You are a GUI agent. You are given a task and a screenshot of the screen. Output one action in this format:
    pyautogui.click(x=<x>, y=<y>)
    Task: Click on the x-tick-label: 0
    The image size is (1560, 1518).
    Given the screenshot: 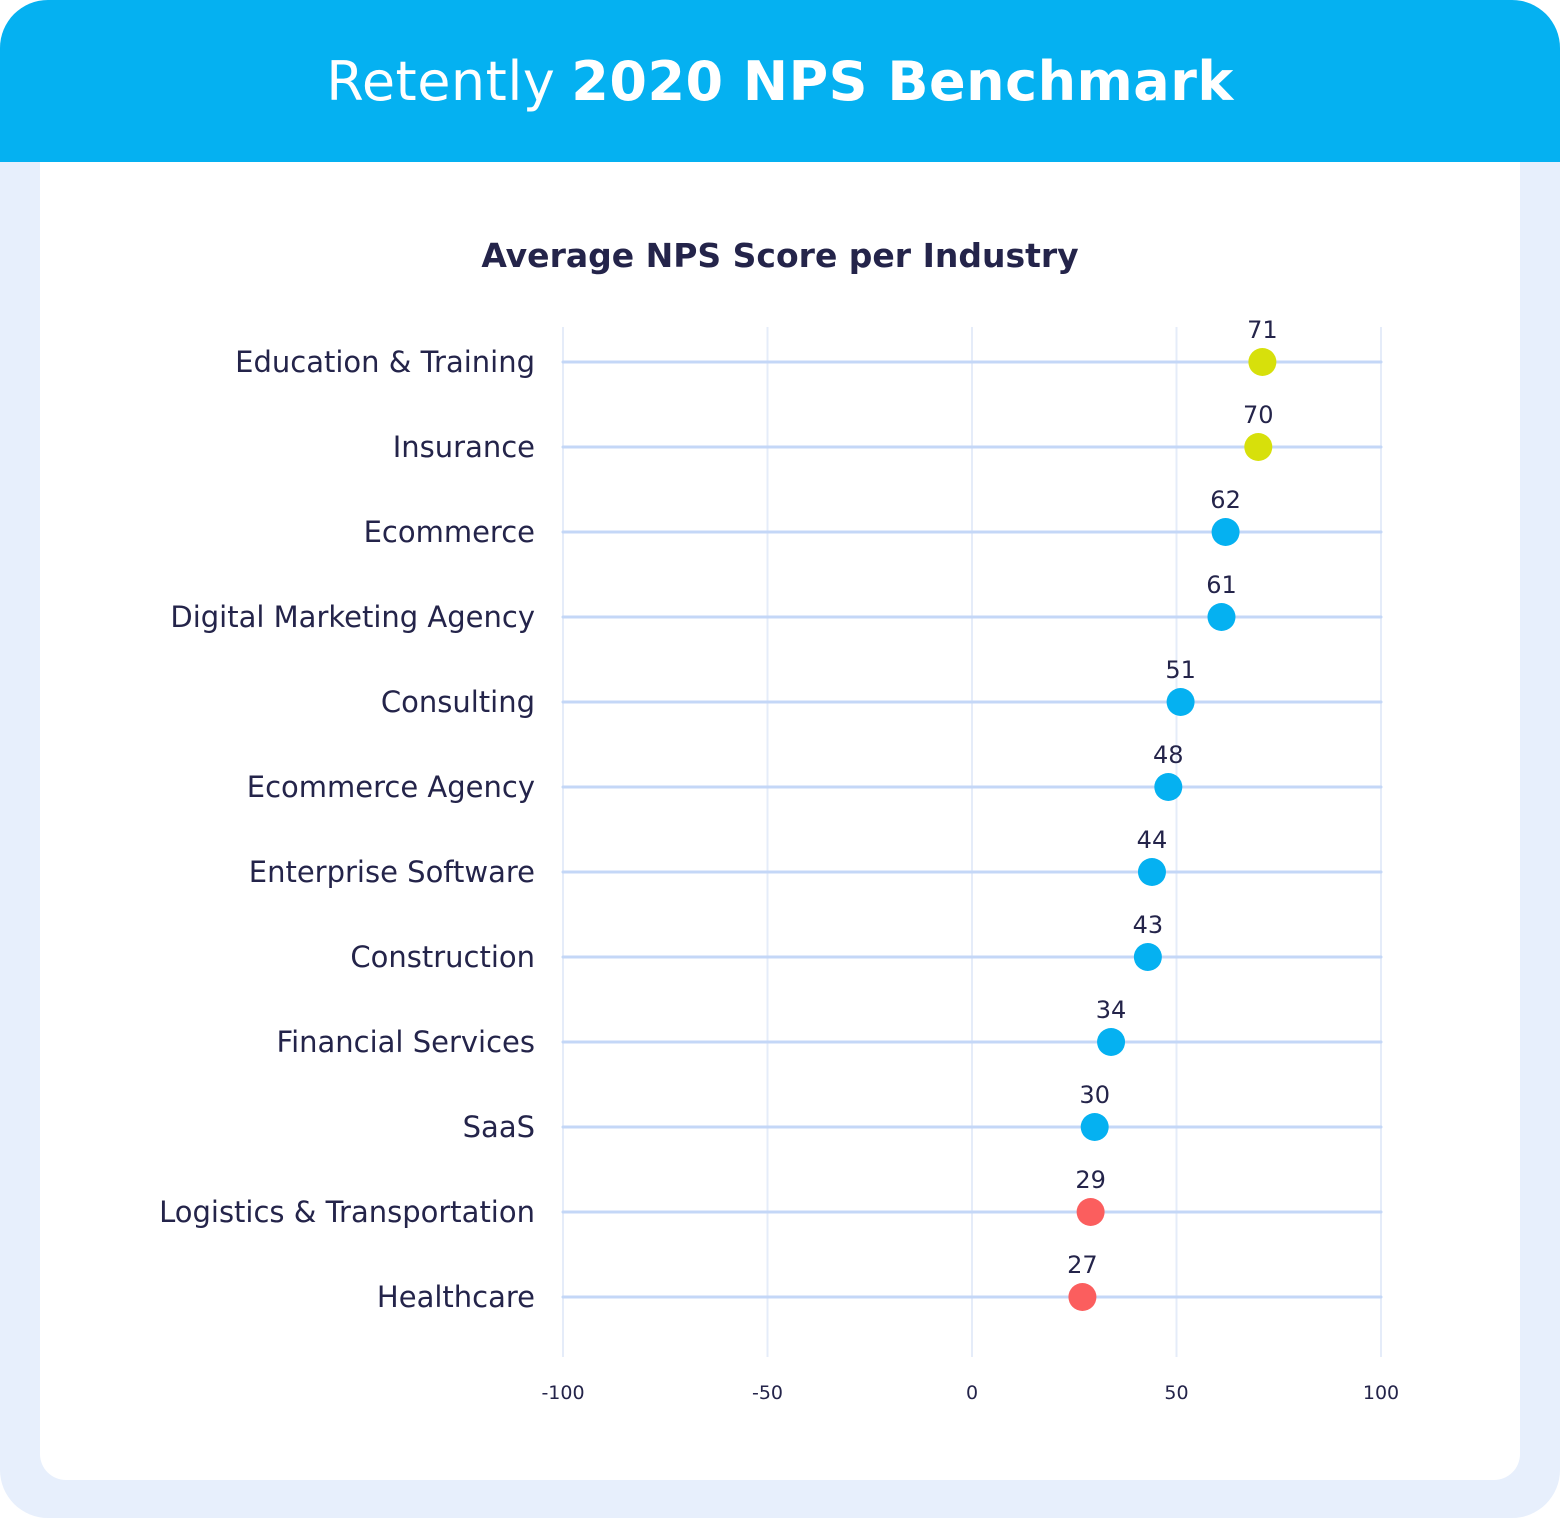 What is the action you would take?
    pyautogui.click(x=972, y=1393)
    